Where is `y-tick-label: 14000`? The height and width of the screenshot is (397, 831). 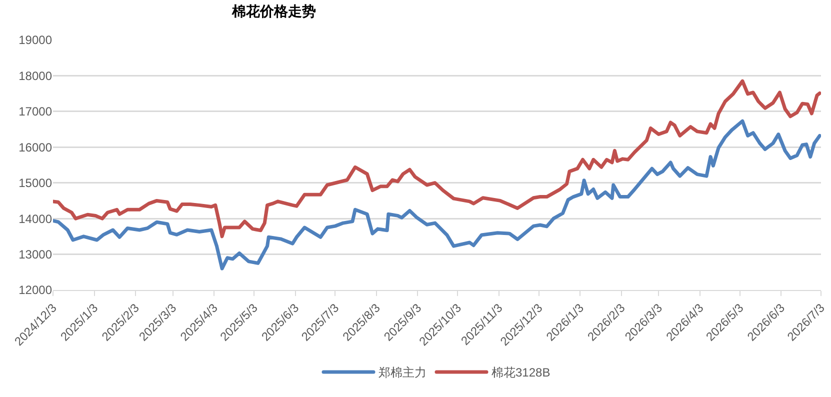
y-tick-label: 14000 is located at coordinates (35, 219).